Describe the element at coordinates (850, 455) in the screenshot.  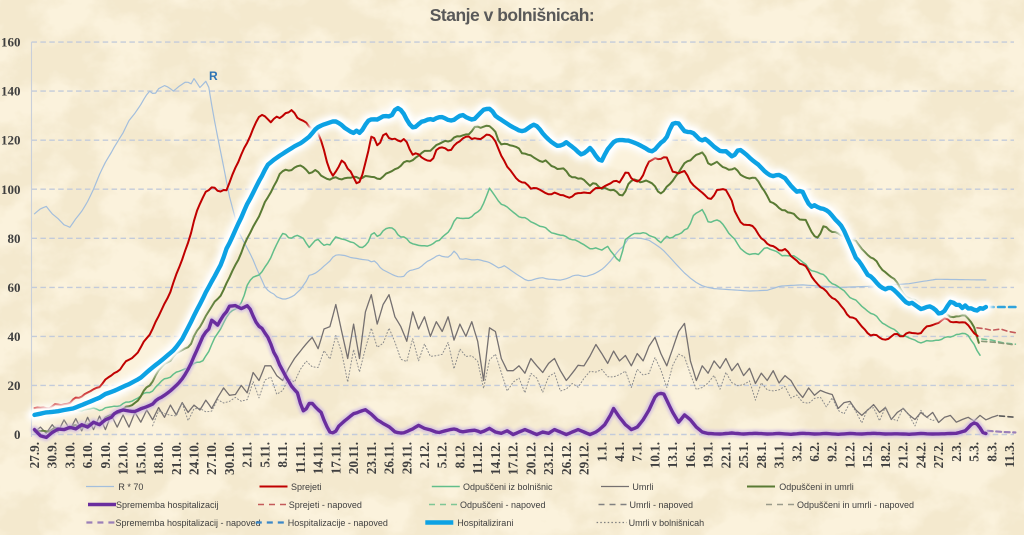
I see `svg-text: 12.2.` at that location.